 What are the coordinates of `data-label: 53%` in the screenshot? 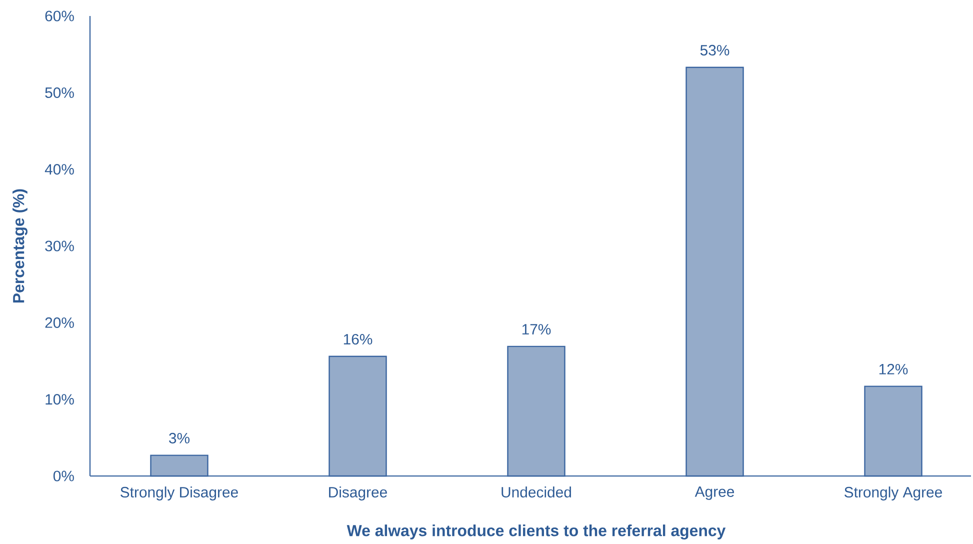 It's located at (715, 50).